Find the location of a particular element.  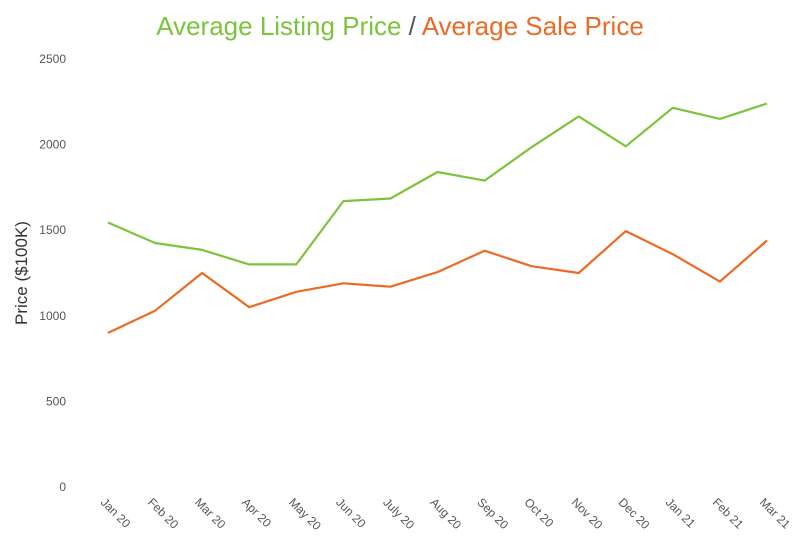

y-tick-label: 0 is located at coordinates (62, 487).